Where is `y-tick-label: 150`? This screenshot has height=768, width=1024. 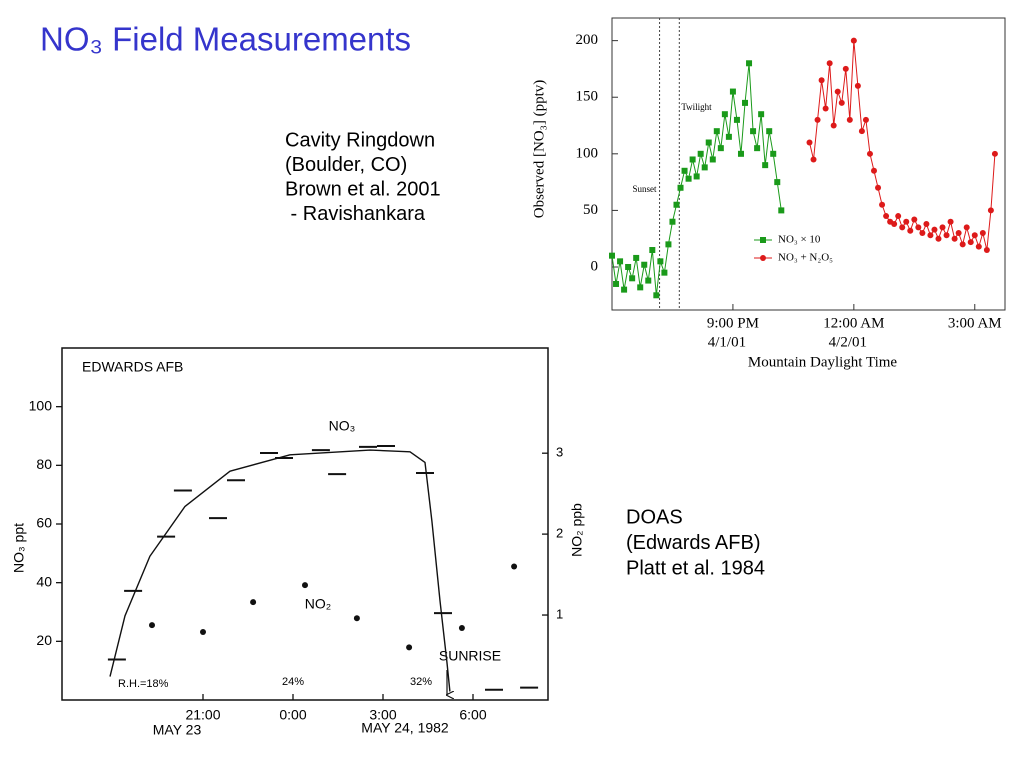
y-tick-label: 150 is located at coordinates (587, 97).